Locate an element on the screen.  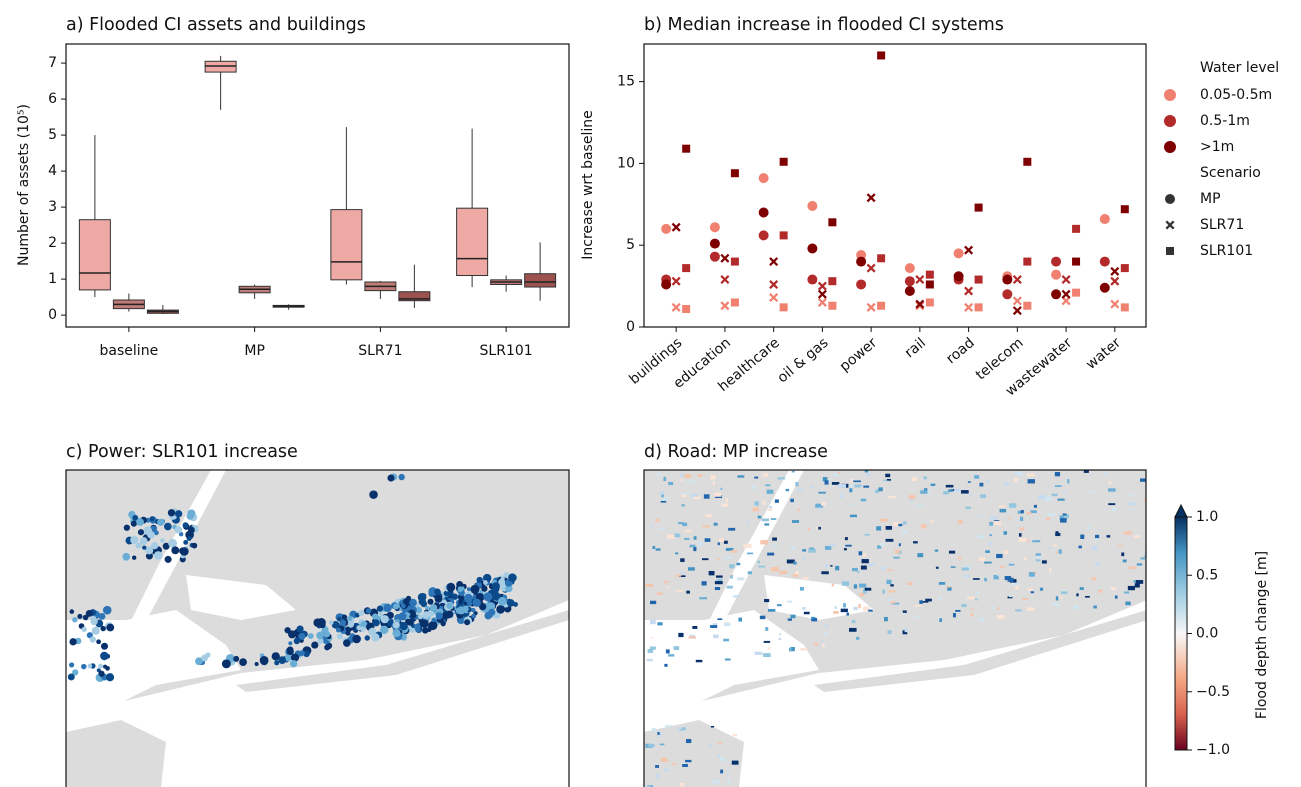
y-tick-label: 7 is located at coordinates (52, 63).